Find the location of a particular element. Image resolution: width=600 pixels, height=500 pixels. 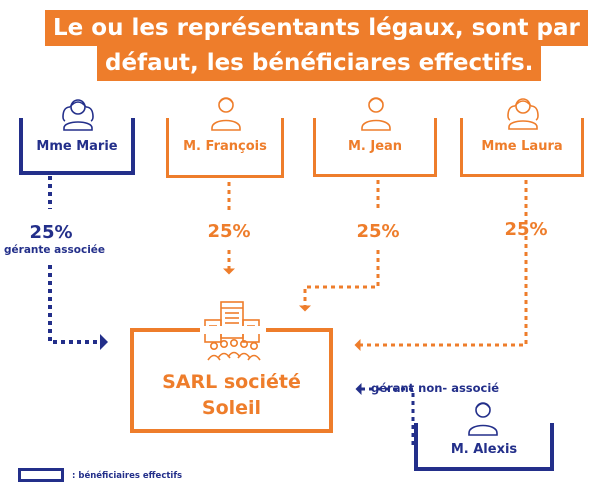

label-alexis: M. Alexis is located at coordinates (484, 449).